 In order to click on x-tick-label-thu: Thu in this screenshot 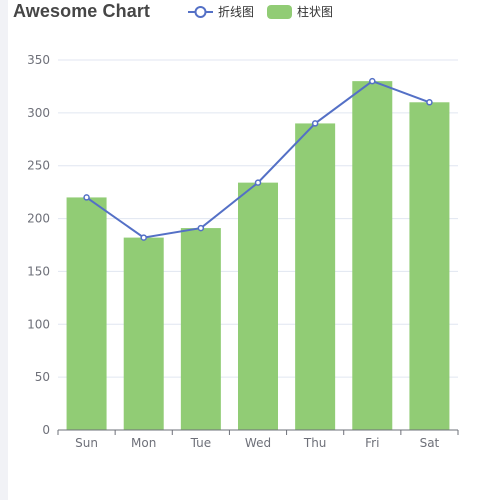, I will do `click(315, 443)`.